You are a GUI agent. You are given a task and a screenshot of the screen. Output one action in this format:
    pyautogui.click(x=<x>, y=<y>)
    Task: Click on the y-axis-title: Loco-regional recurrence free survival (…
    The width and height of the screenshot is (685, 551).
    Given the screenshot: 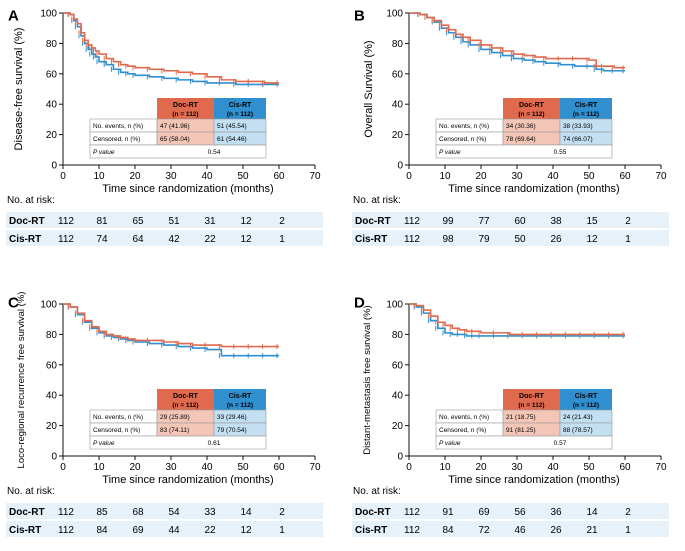 What is the action you would take?
    pyautogui.click(x=21, y=380)
    